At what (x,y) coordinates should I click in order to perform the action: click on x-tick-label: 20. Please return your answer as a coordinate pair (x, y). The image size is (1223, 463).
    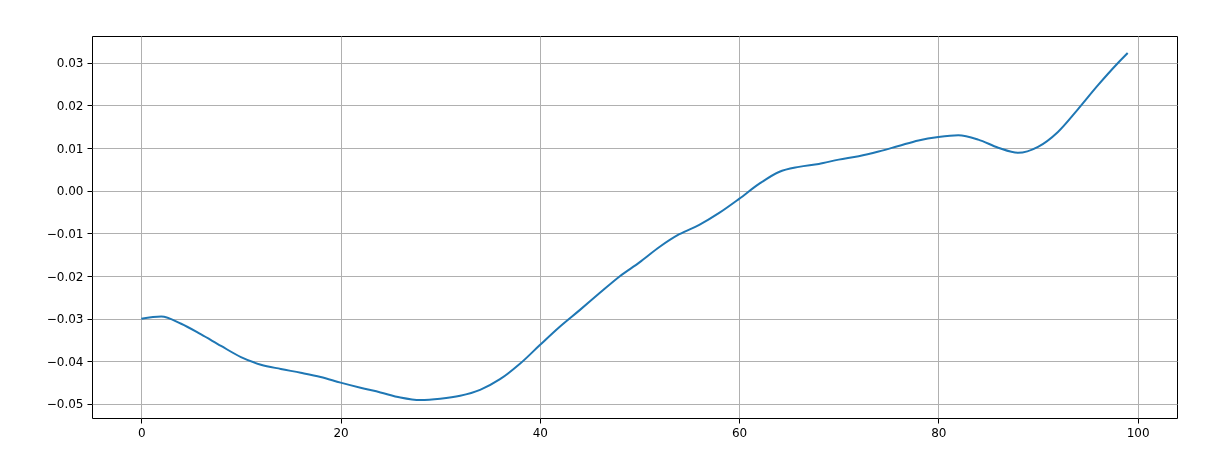
    Looking at the image, I should click on (341, 432).